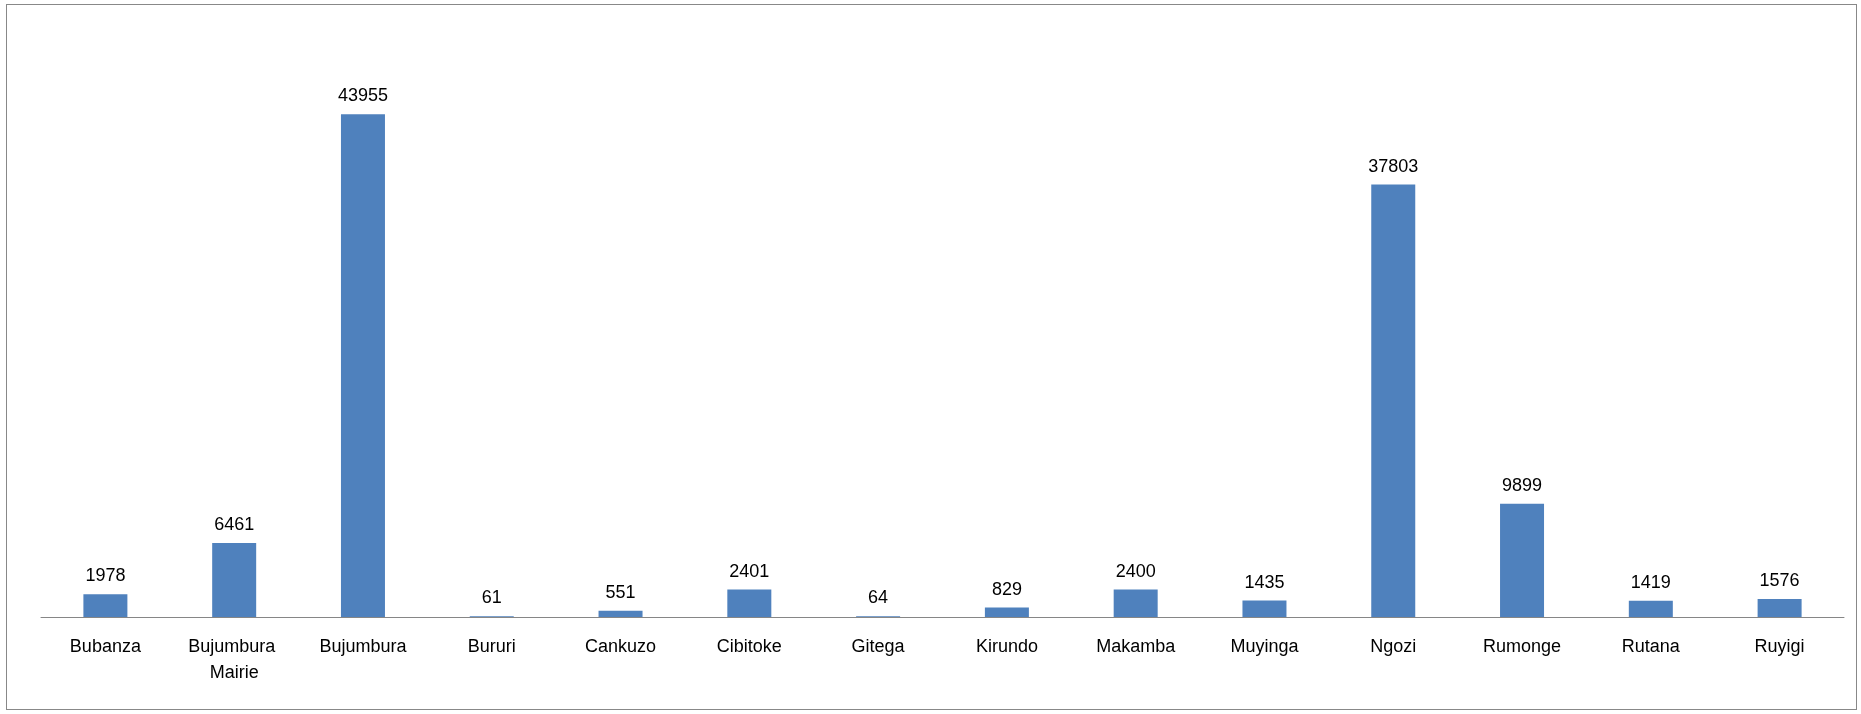 The height and width of the screenshot is (714, 1861). I want to click on data-label: 829, so click(1006, 588).